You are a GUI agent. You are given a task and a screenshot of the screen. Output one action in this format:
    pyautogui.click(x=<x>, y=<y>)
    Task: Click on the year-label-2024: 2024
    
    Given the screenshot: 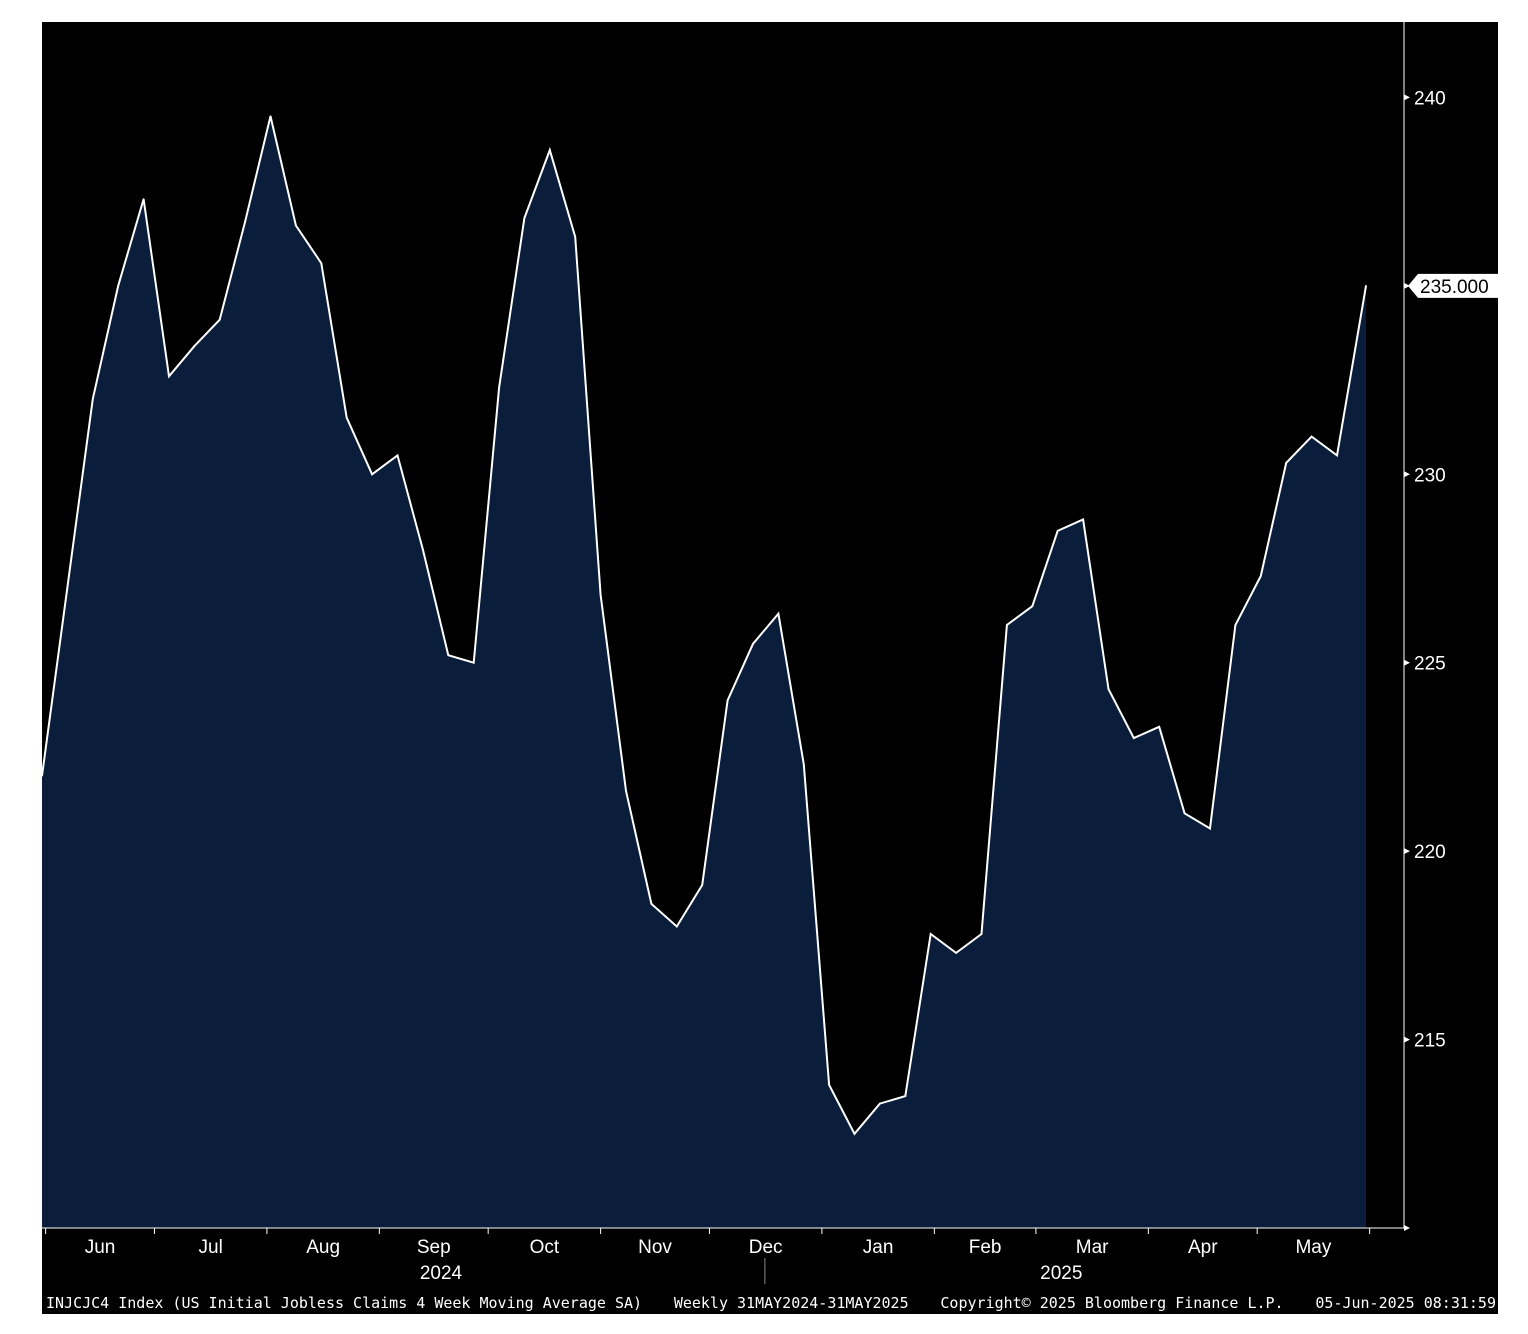 What is the action you would take?
    pyautogui.click(x=441, y=1273)
    